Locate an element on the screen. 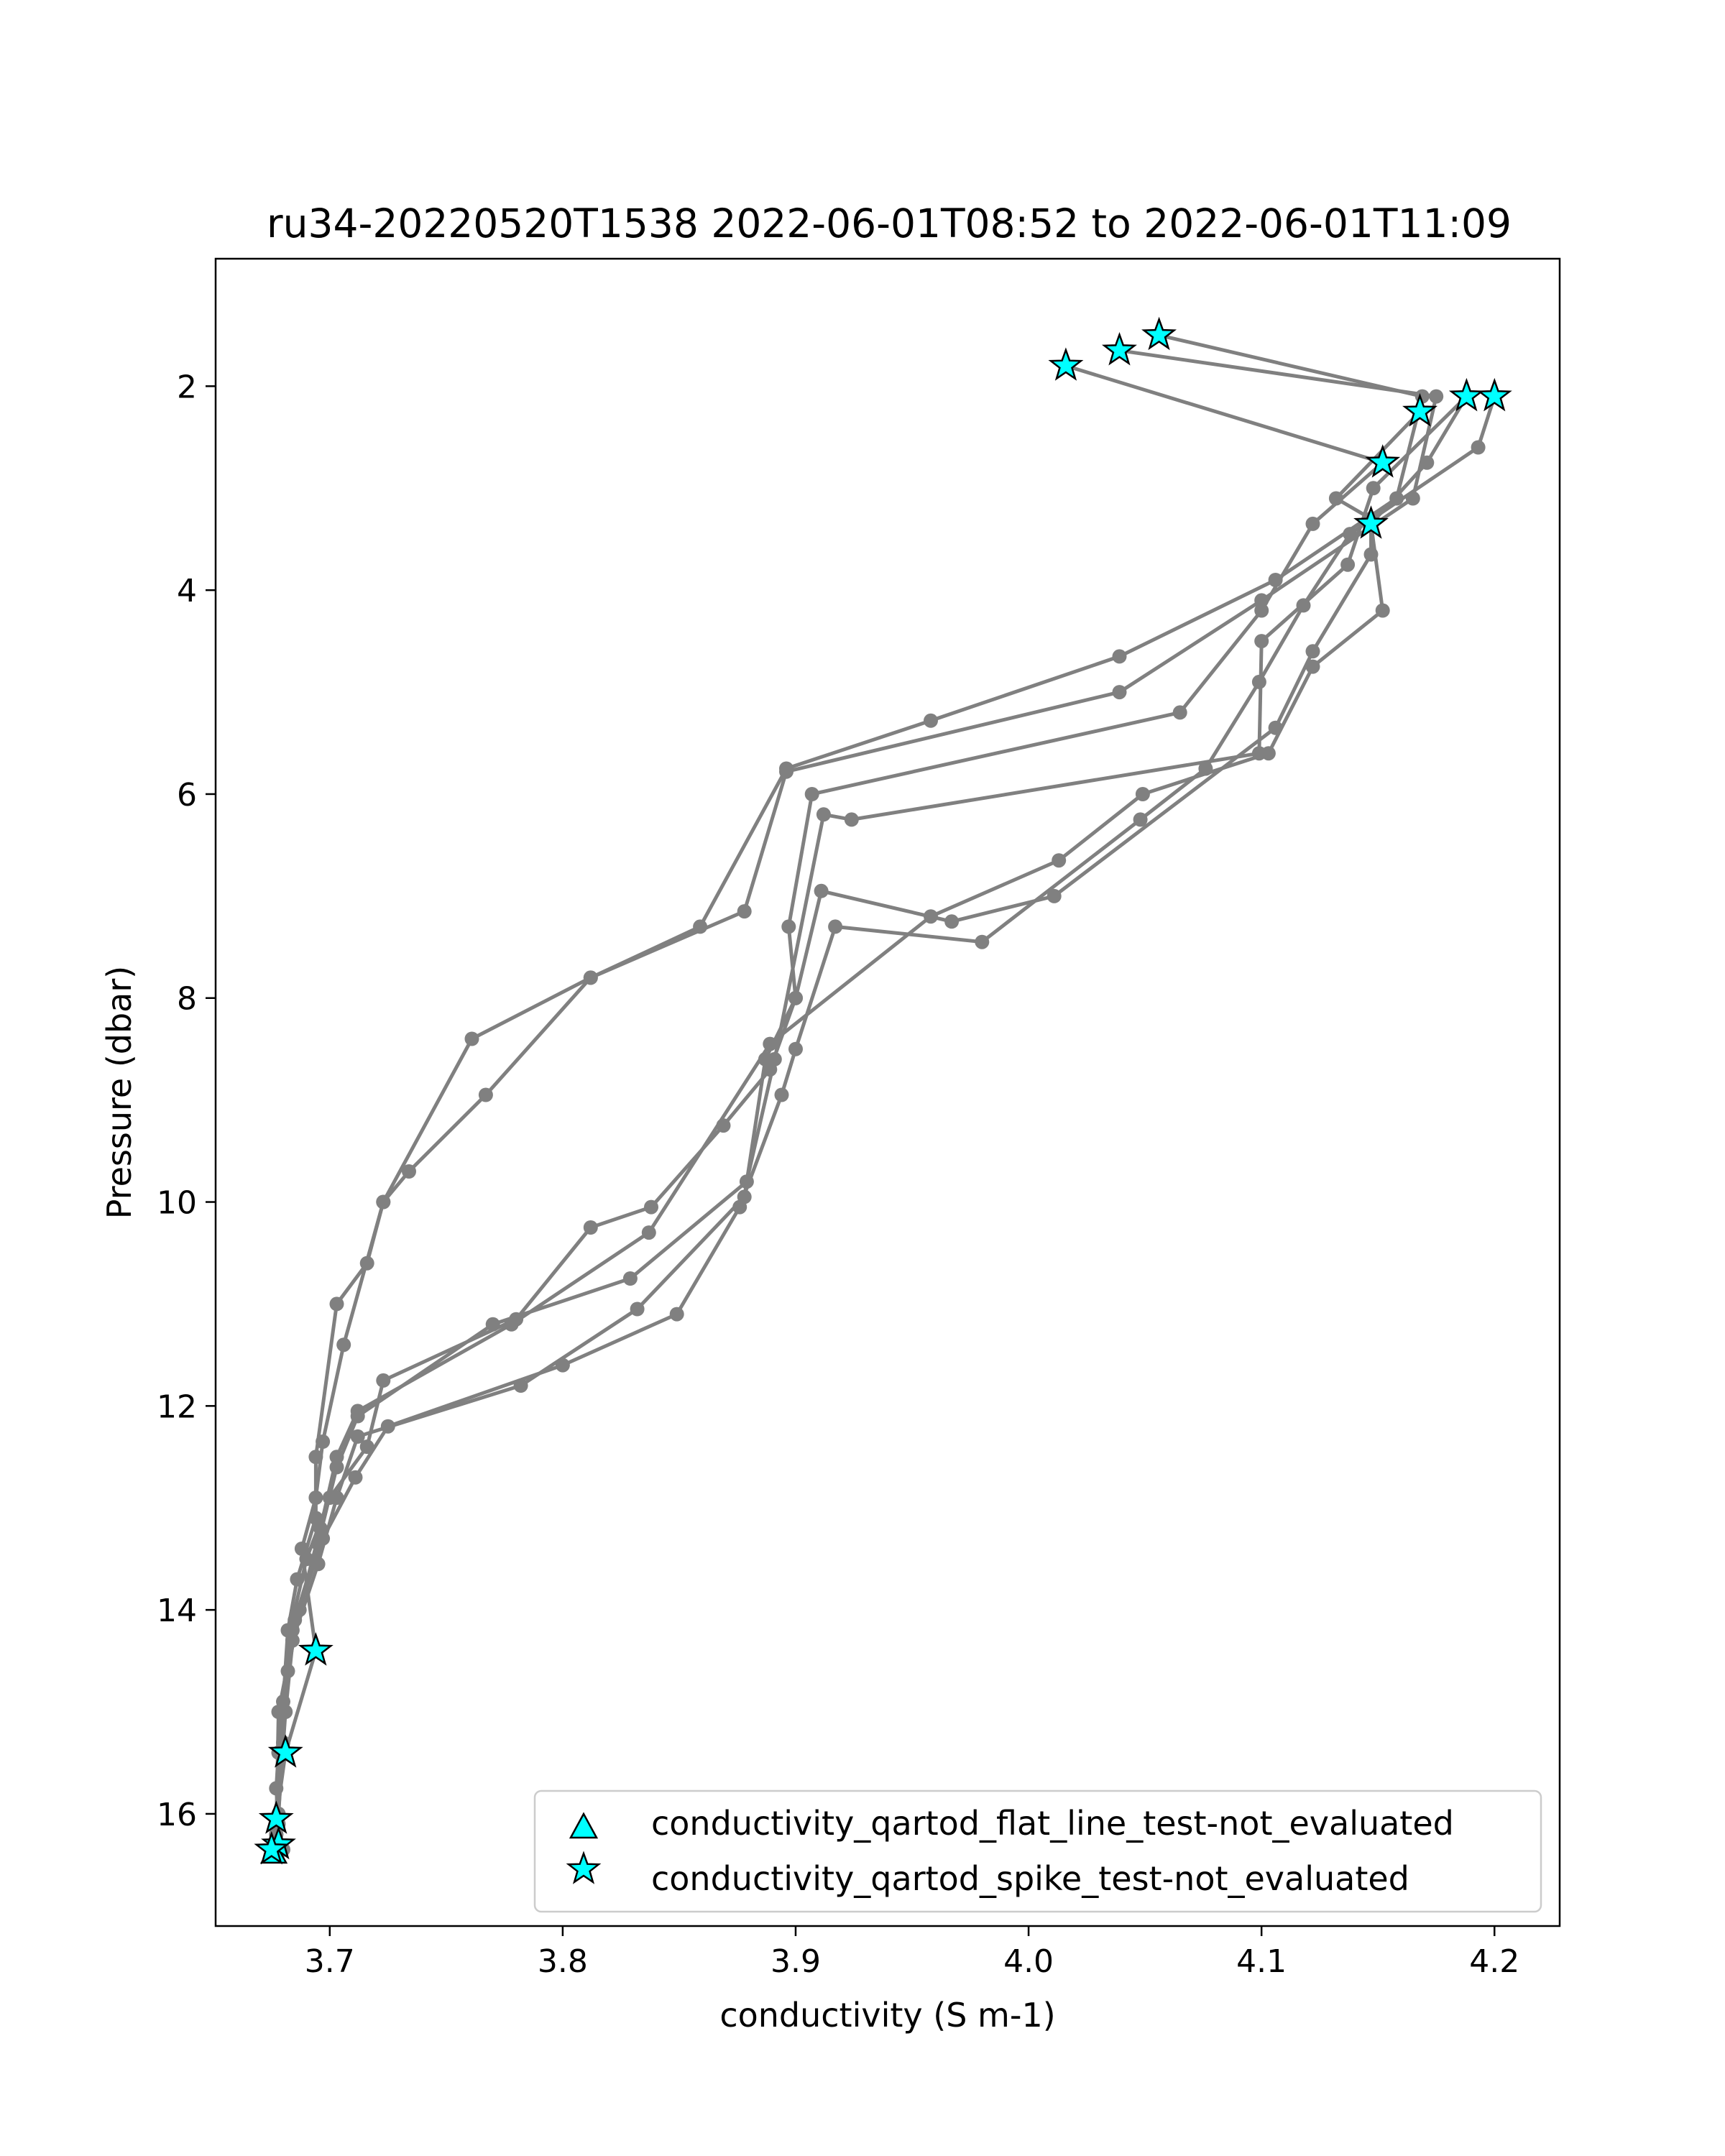  y-axis-label: Pressure (dbar) is located at coordinates (119, 1093).